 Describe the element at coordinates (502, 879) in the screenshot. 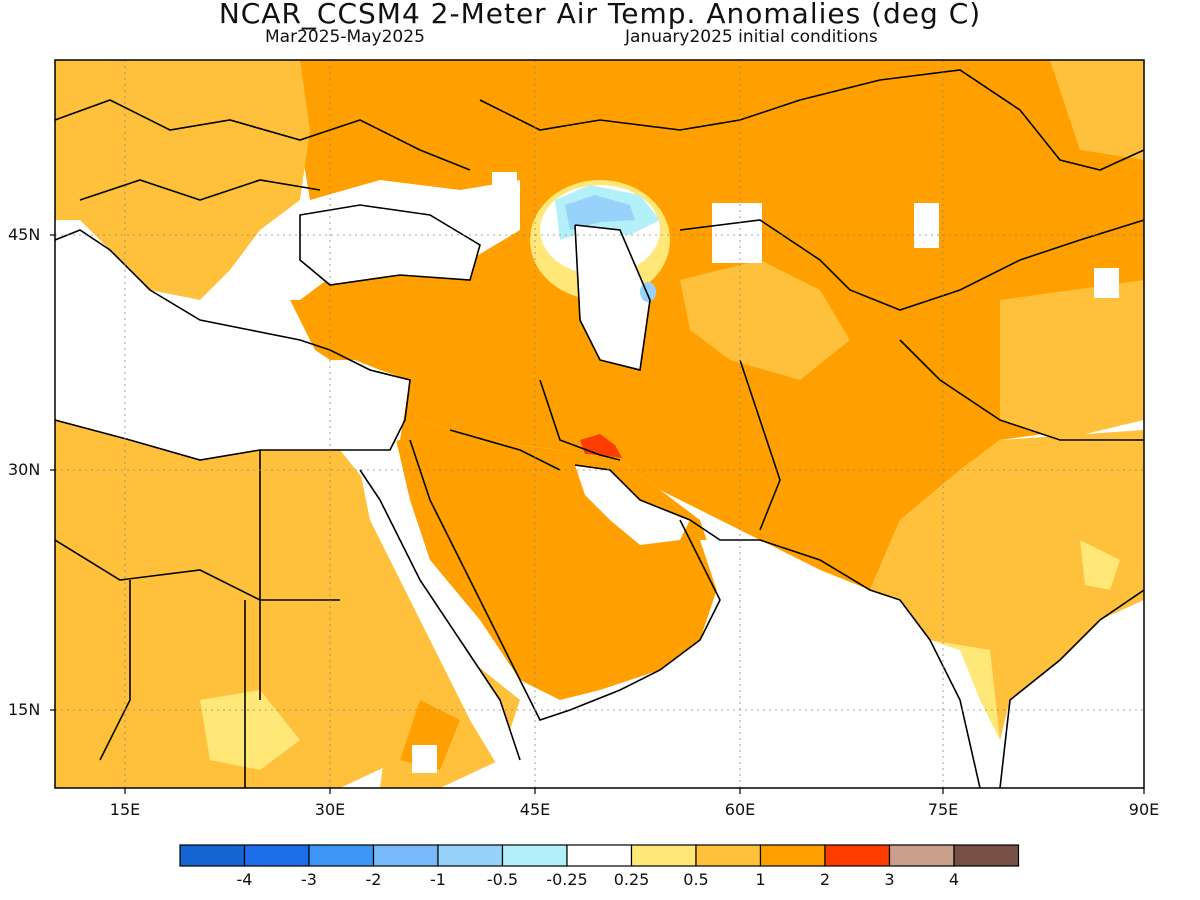

I see `colorbar-label: -0.5` at that location.